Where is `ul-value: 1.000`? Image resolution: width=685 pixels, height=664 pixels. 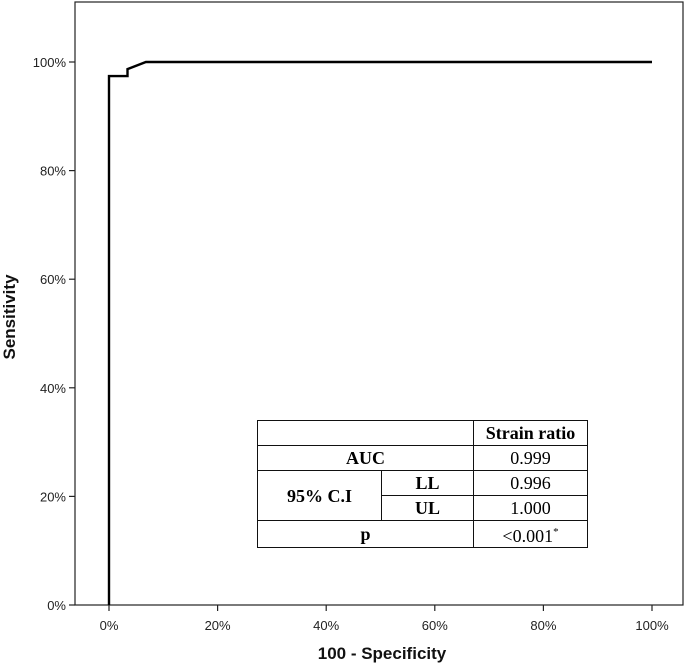 ul-value: 1.000 is located at coordinates (530, 508).